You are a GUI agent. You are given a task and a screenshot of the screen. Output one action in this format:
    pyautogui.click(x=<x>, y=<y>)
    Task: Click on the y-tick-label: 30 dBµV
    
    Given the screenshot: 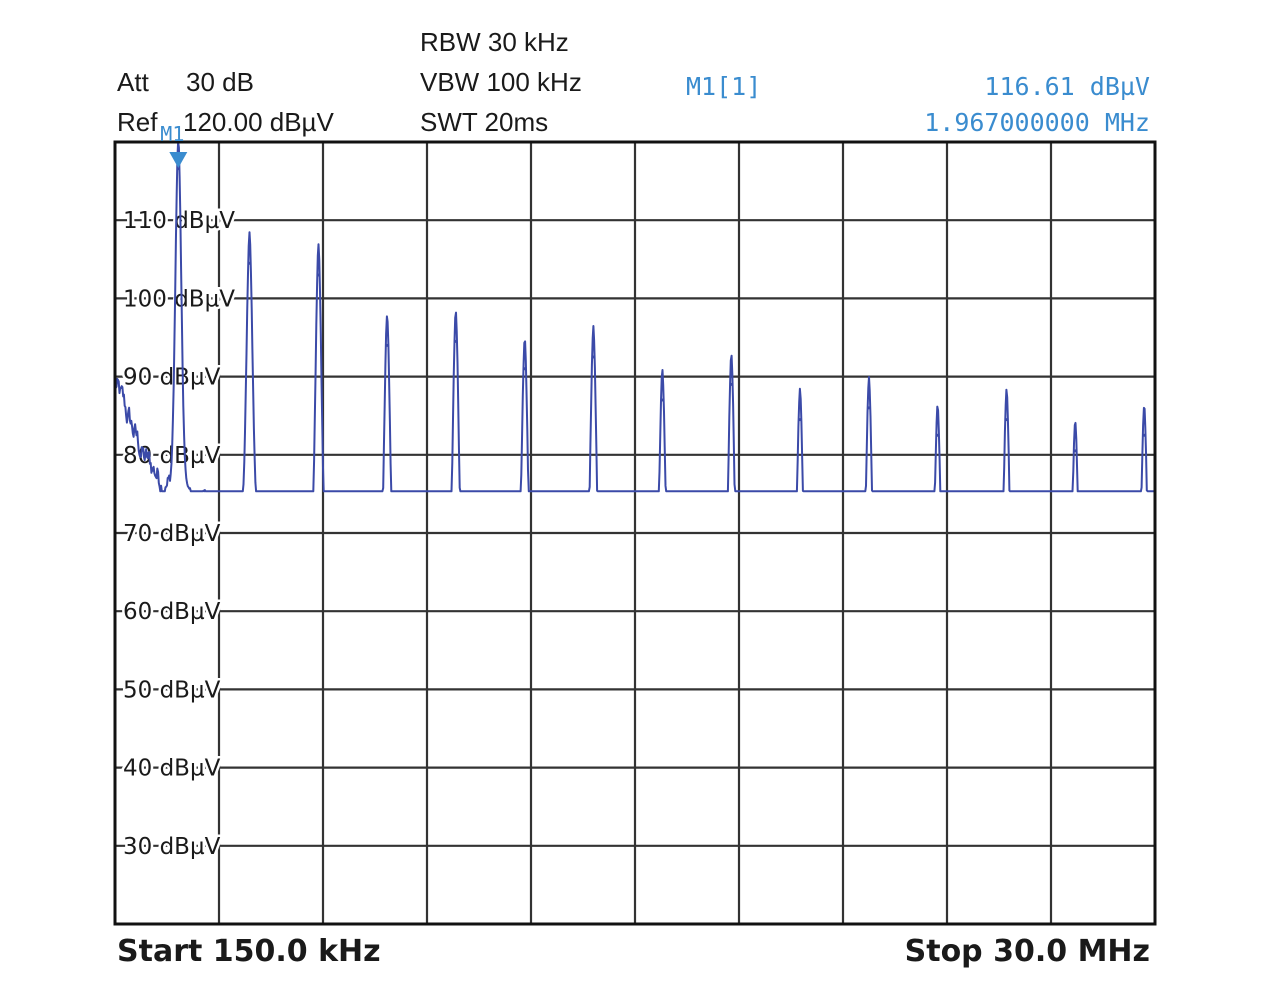 What is the action you would take?
    pyautogui.click(x=172, y=847)
    